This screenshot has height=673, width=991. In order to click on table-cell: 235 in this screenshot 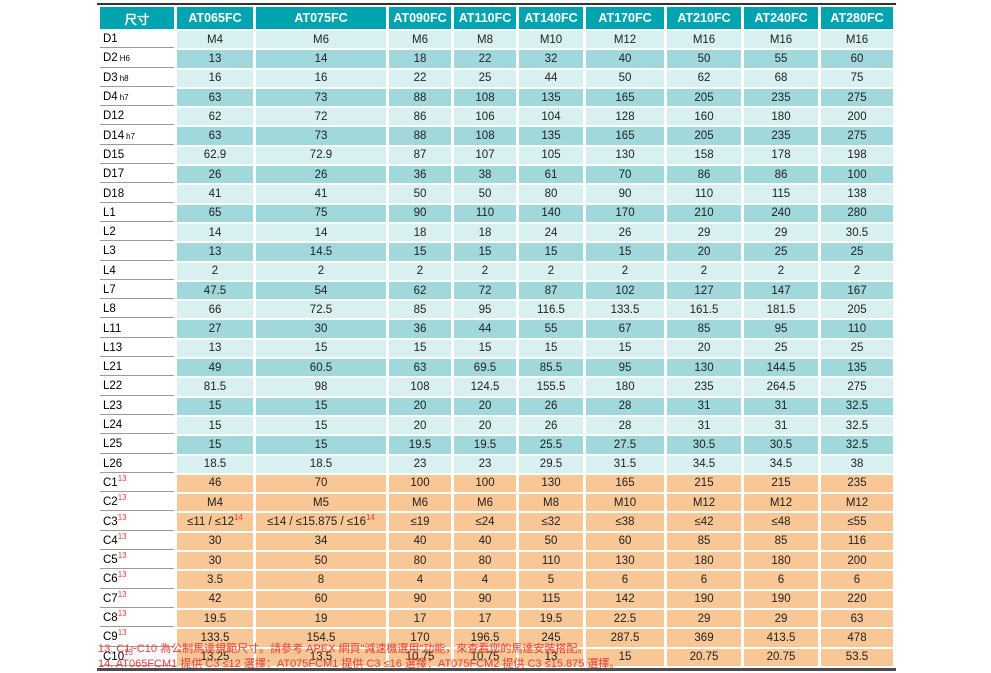, I will do `click(857, 483)`.